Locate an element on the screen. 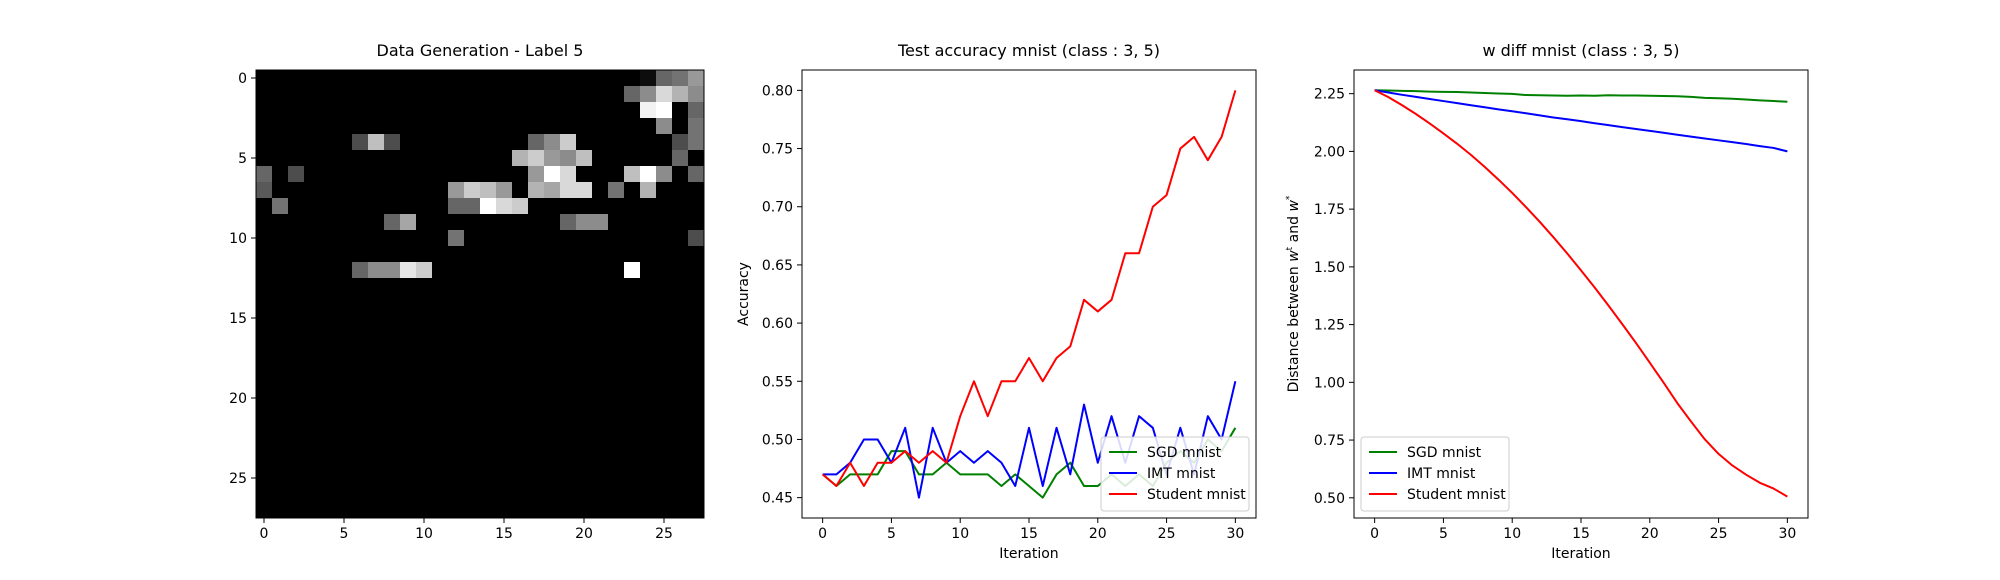 Image resolution: width=2000 pixels, height=580 pixels. heatmap-x-tick-label: 10 is located at coordinates (424, 534).